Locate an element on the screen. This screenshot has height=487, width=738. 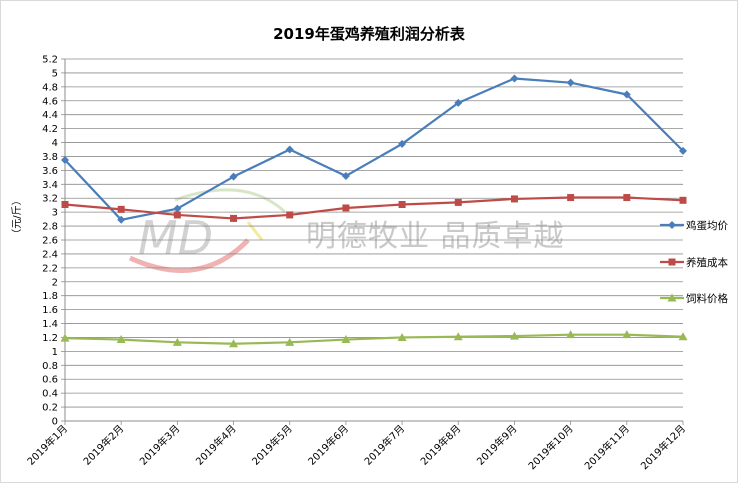
watermark-logo-swoosh-red is located at coordinates (189, 255).